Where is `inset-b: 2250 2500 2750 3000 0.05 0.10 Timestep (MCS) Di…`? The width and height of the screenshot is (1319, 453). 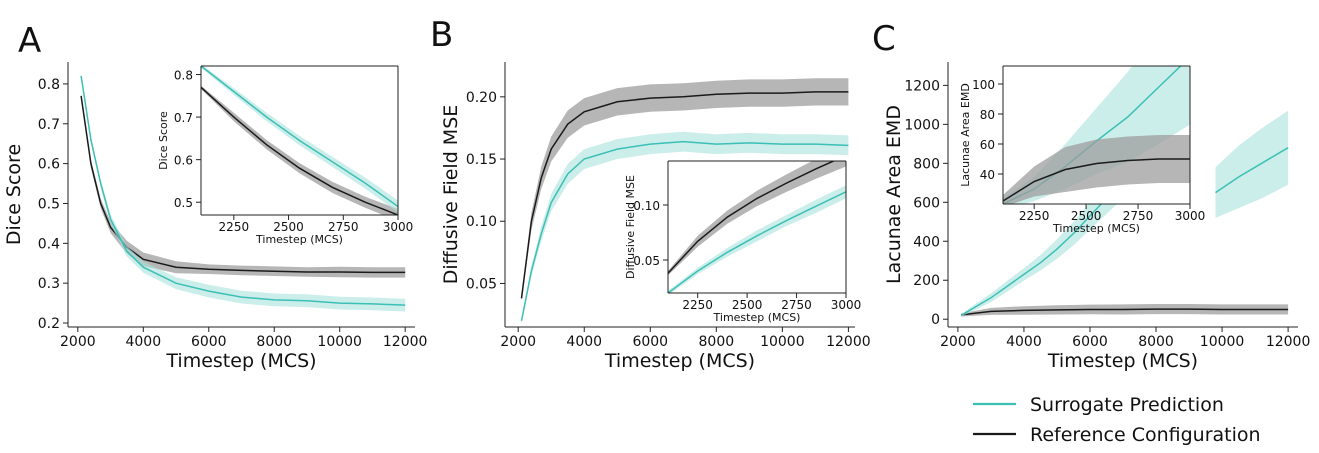 inset-b: 2250 2500 2750 3000 0.05 0.10 Timestep (MCS) Di… is located at coordinates (743, 242).